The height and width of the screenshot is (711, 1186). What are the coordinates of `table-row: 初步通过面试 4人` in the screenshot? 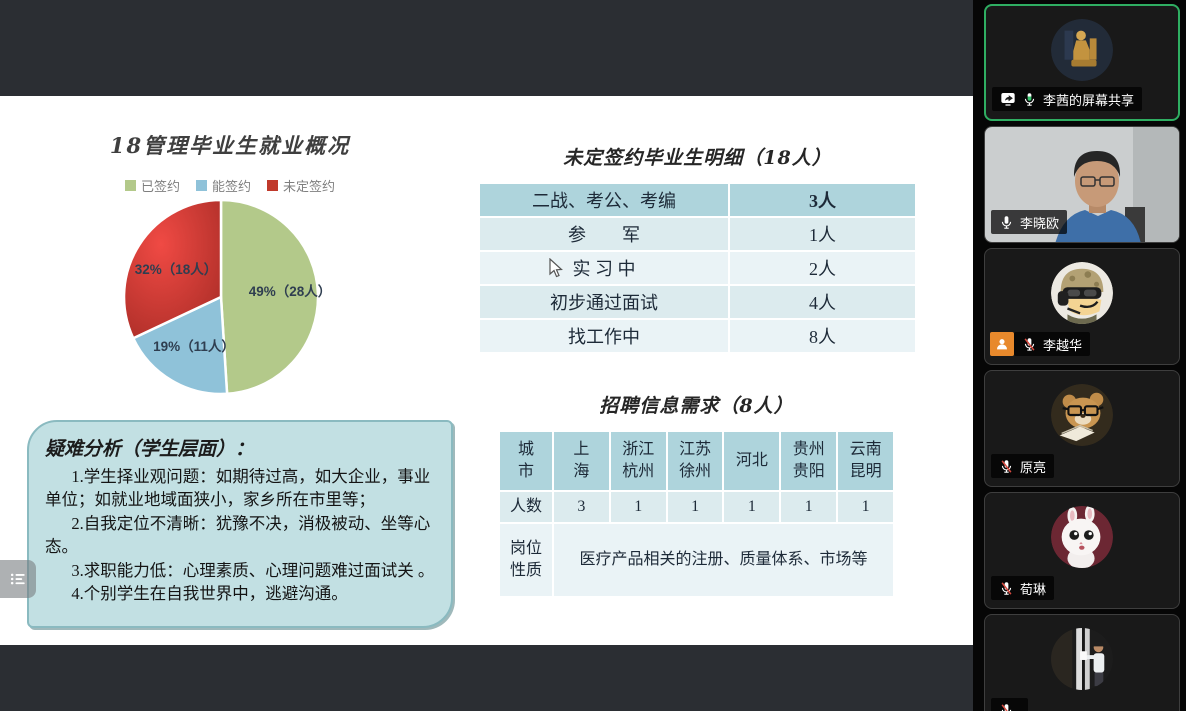 It's located at (697, 302).